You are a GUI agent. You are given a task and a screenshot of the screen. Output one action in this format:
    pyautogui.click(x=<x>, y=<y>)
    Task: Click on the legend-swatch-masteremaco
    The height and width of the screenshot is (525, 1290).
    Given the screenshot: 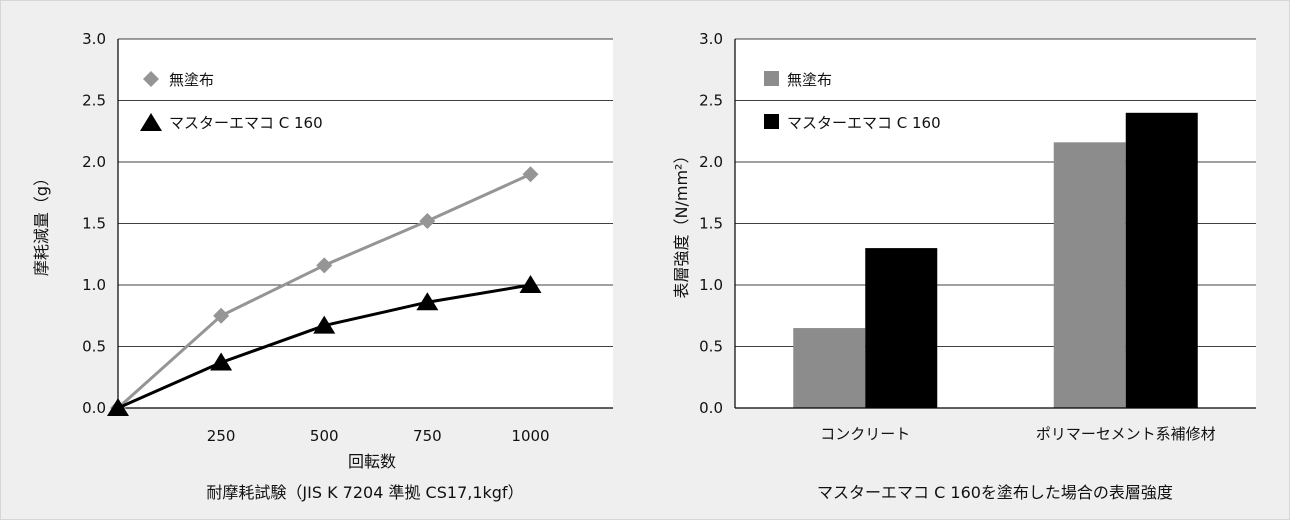 What is the action you would take?
    pyautogui.click(x=771, y=121)
    